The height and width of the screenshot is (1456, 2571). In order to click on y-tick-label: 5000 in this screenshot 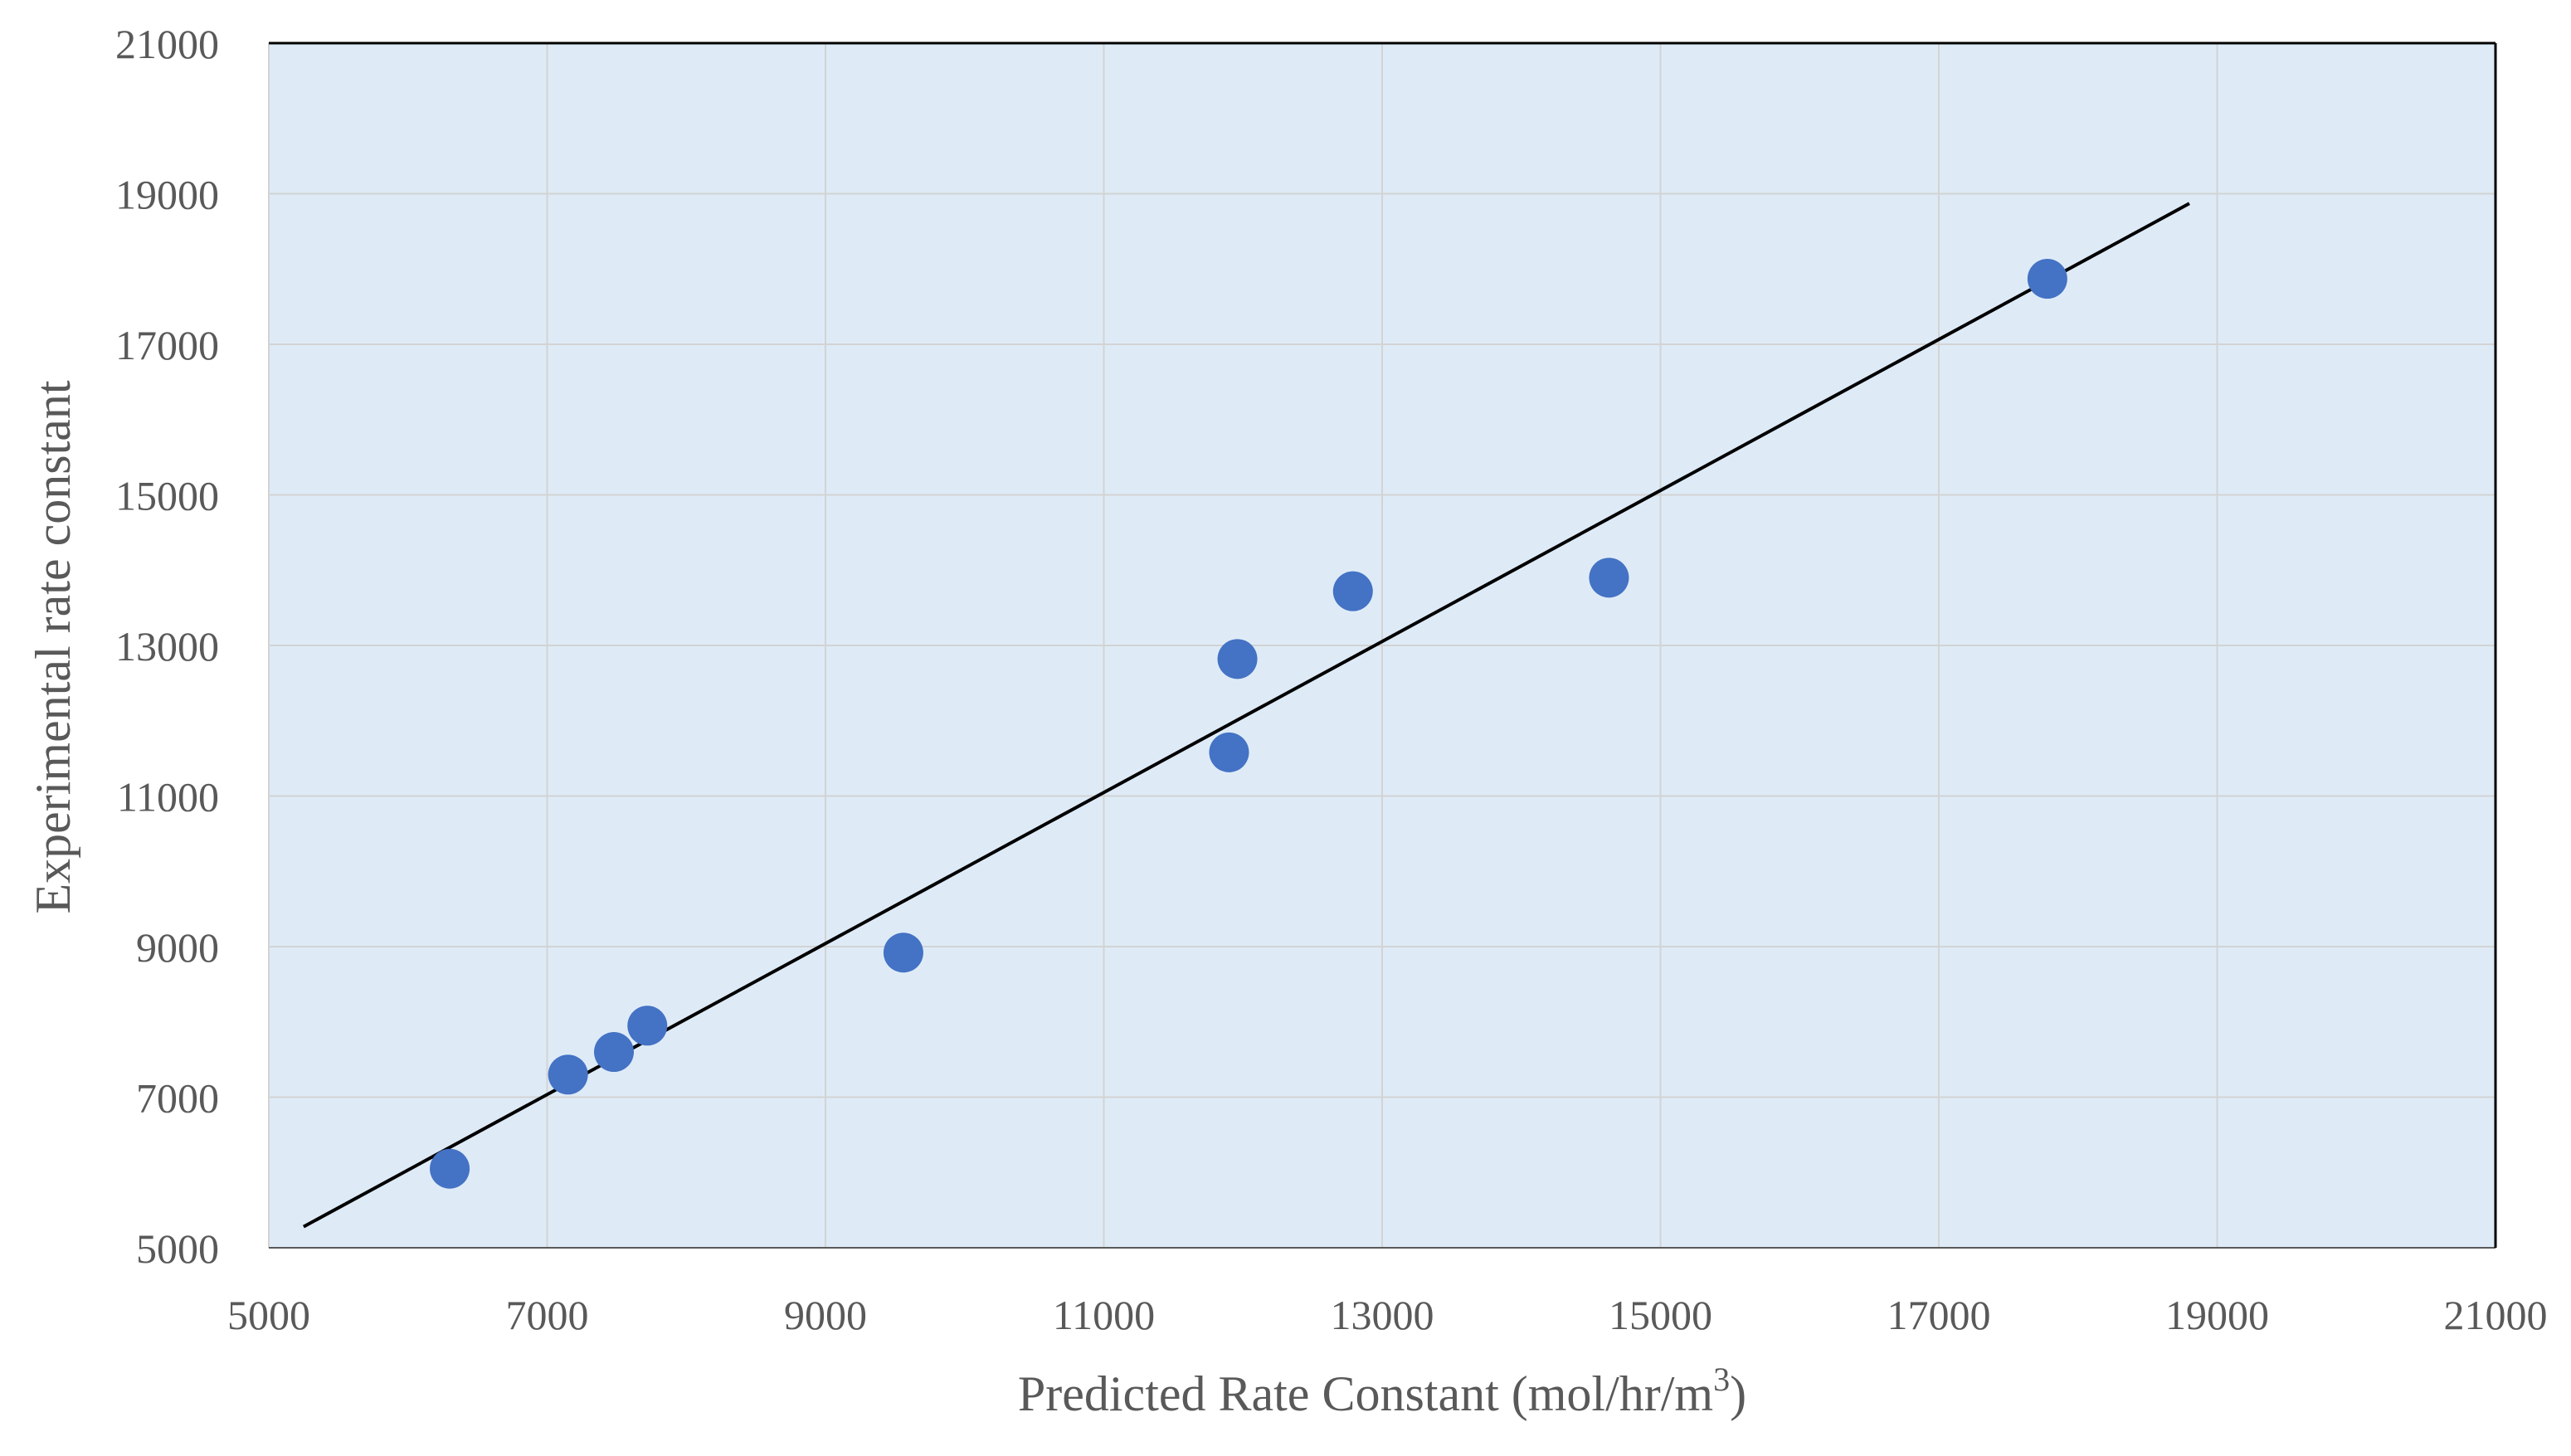, I will do `click(177, 1248)`.